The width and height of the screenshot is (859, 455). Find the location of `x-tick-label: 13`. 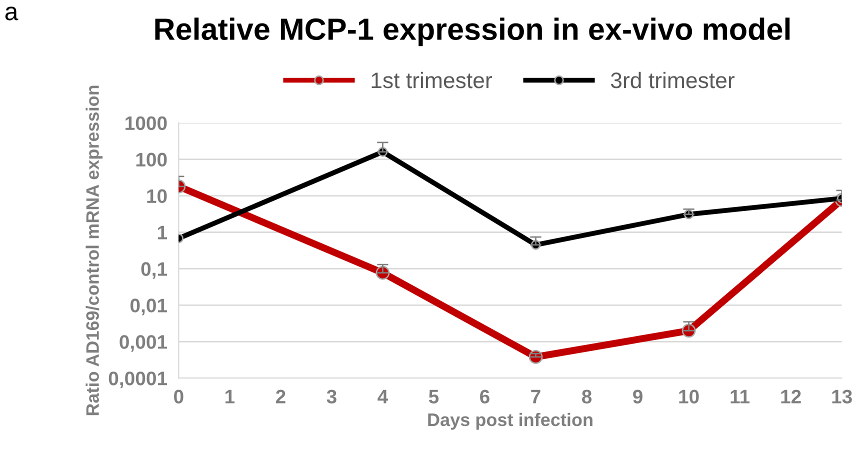

x-tick-label: 13 is located at coordinates (842, 397).